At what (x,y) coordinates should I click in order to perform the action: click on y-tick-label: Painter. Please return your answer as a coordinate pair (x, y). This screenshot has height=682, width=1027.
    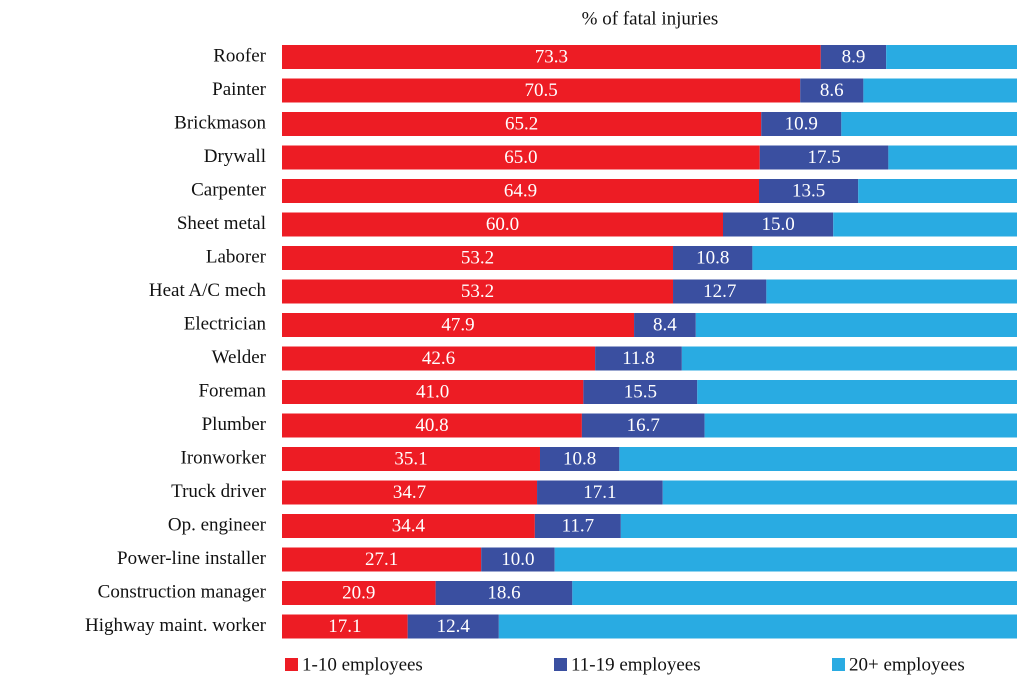
    Looking at the image, I should click on (239, 89).